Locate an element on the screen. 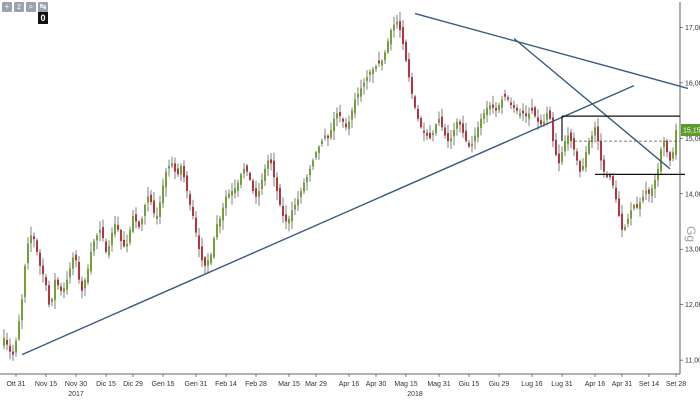  zero-badge: 0 is located at coordinates (43, 18).